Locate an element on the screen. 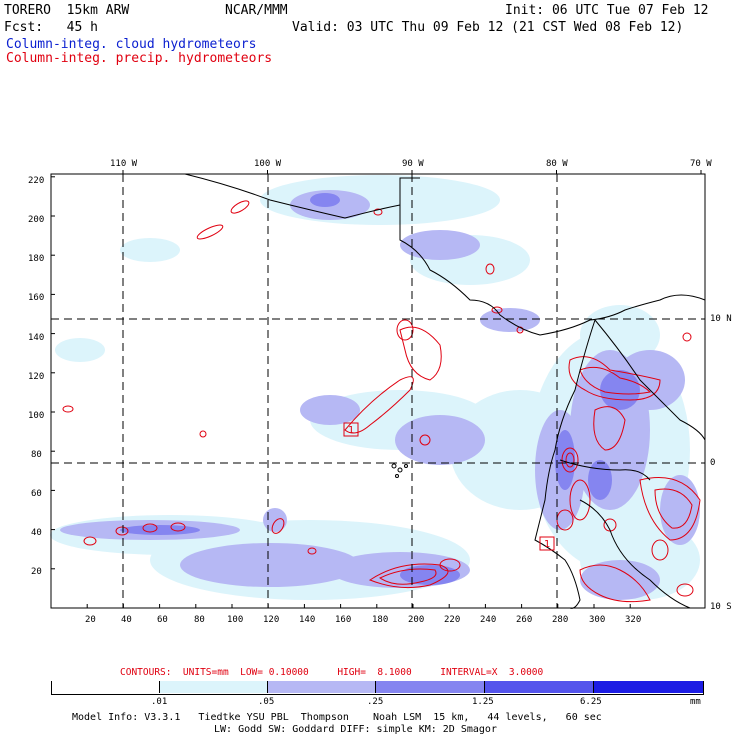 This screenshot has height=740, width=740. field-cloud-label: Column-integ. cloud hydrometeors is located at coordinates (131, 44).